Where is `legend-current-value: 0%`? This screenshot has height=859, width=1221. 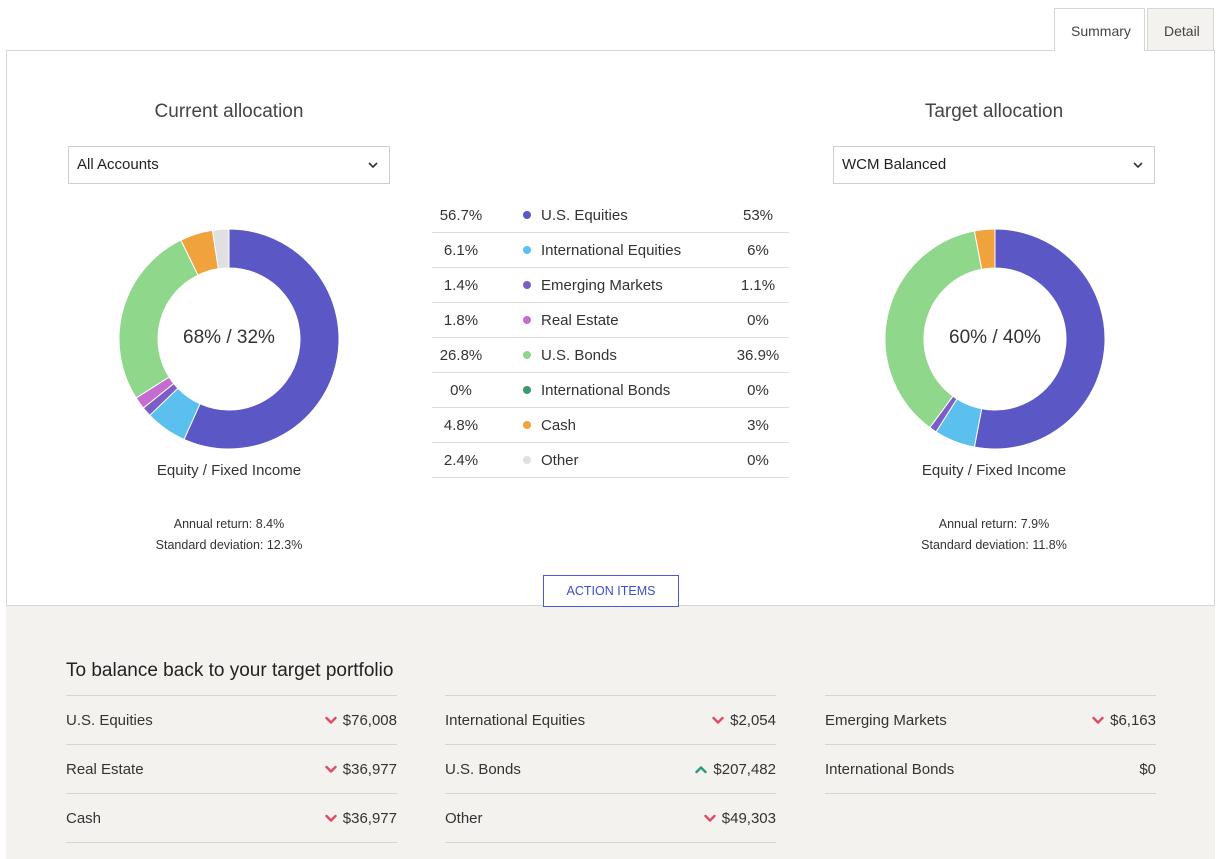
legend-current-value: 0% is located at coordinates (461, 390).